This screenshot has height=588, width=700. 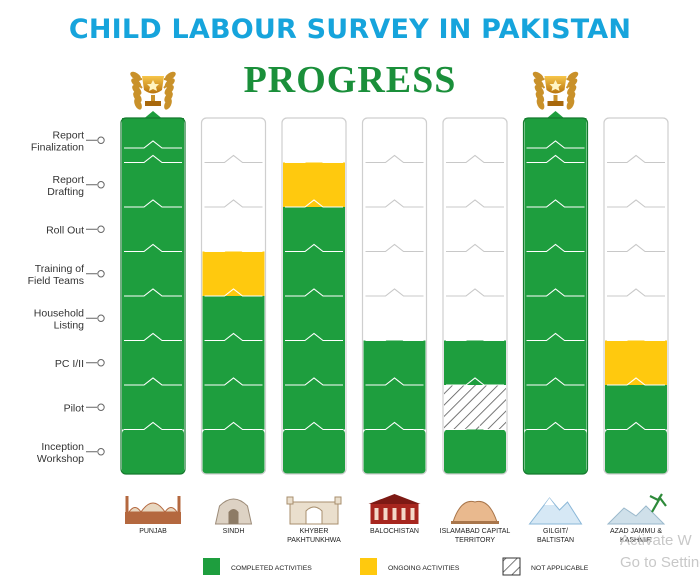 What do you see at coordinates (555, 540) in the screenshot?
I see `province-label: BALTISTAN` at bounding box center [555, 540].